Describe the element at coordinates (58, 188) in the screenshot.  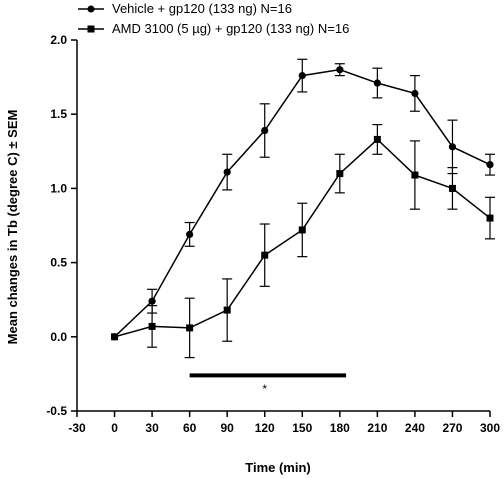
I see `y-tick-label: 1.0` at that location.